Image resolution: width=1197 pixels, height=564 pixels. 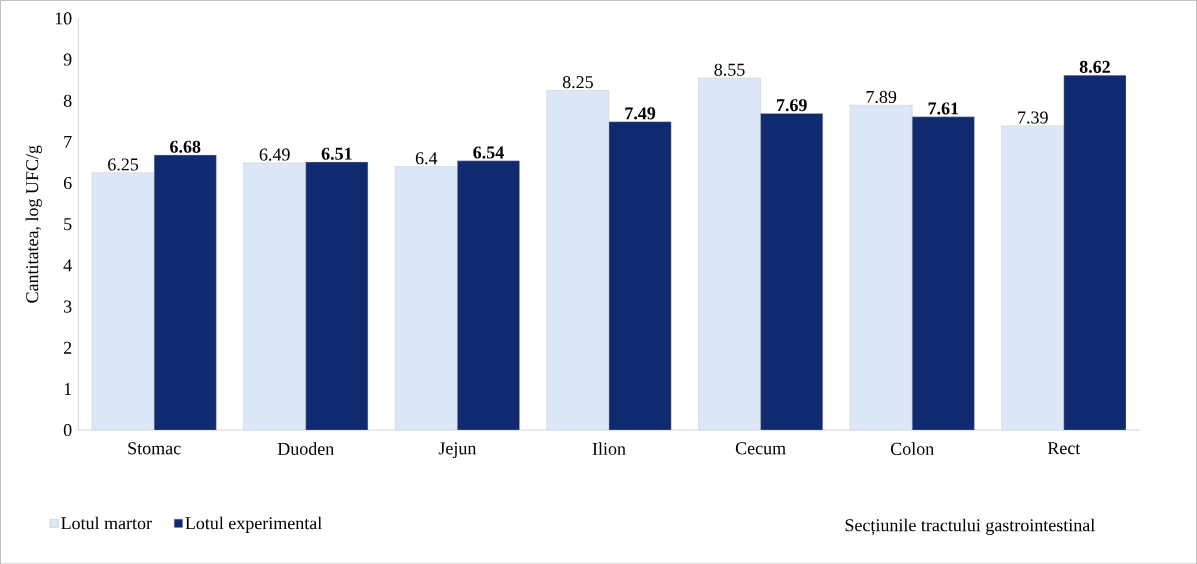 I want to click on y-tick-label: 6, so click(x=67, y=182).